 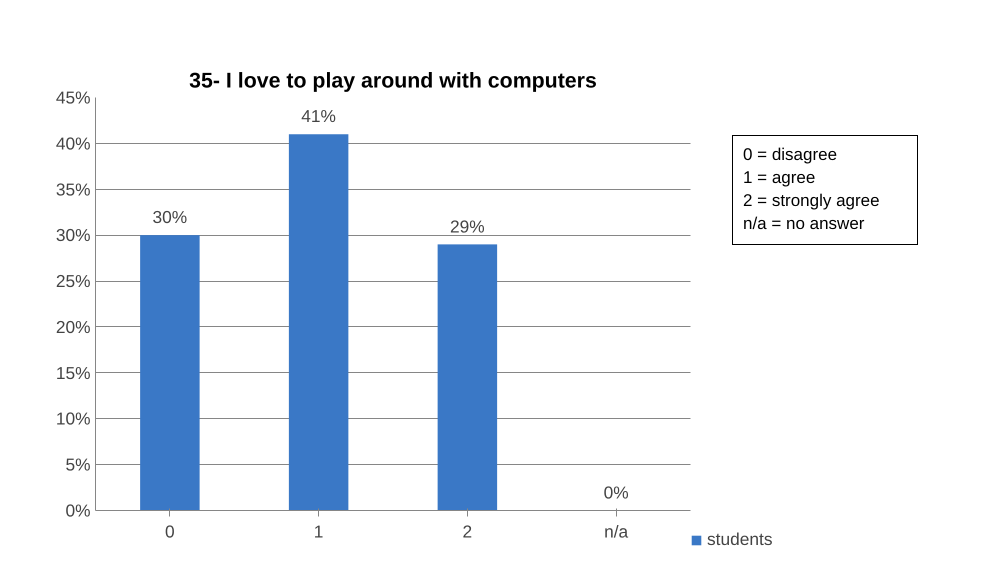 I want to click on y-tick-label: 45%, so click(x=73, y=98).